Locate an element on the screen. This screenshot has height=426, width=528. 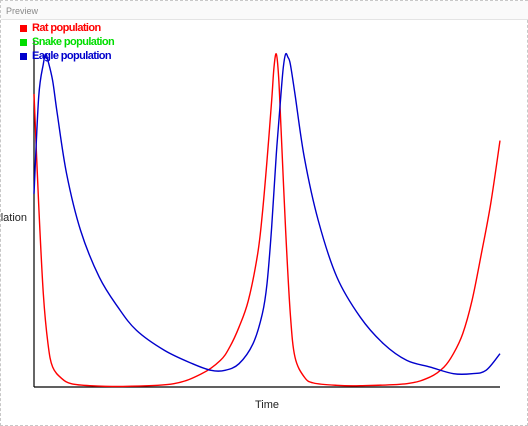
legend-label-rat: Rat population is located at coordinates (66, 28).